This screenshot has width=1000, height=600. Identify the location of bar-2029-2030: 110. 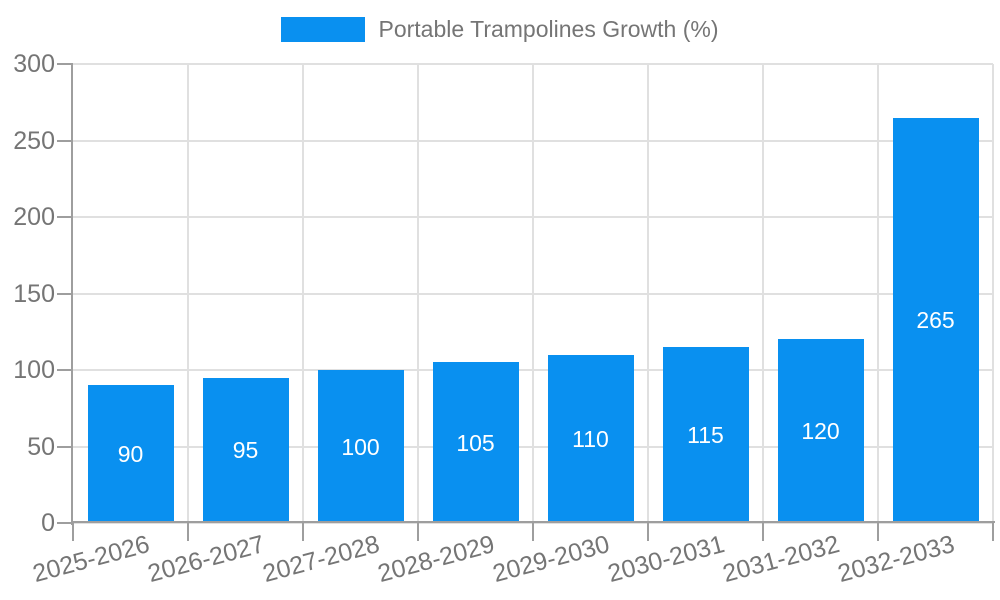
(590, 438).